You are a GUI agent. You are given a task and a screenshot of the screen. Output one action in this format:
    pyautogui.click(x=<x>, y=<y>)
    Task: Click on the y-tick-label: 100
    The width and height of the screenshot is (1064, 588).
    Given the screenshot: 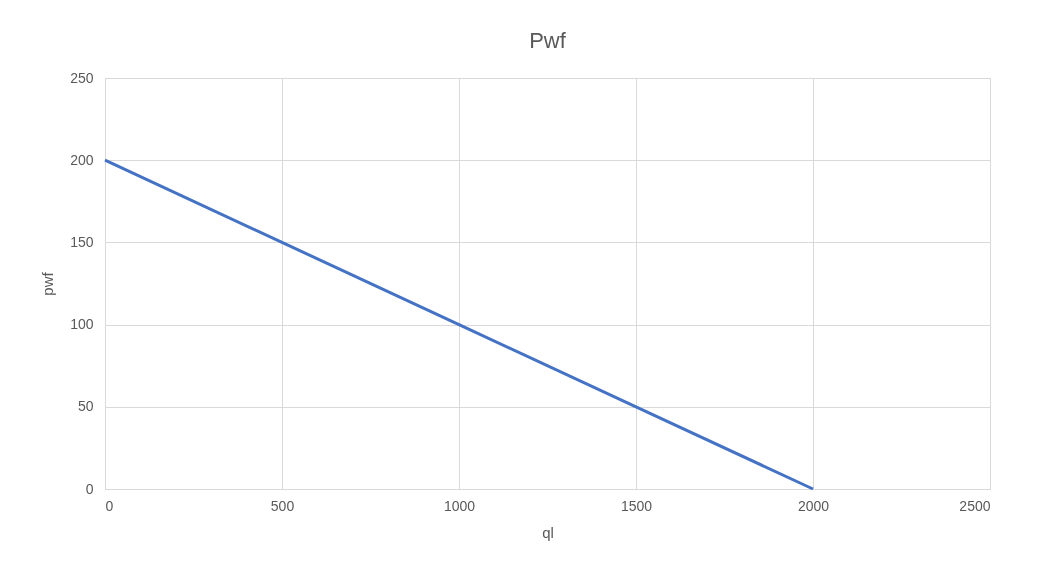 What is the action you would take?
    pyautogui.click(x=82, y=324)
    